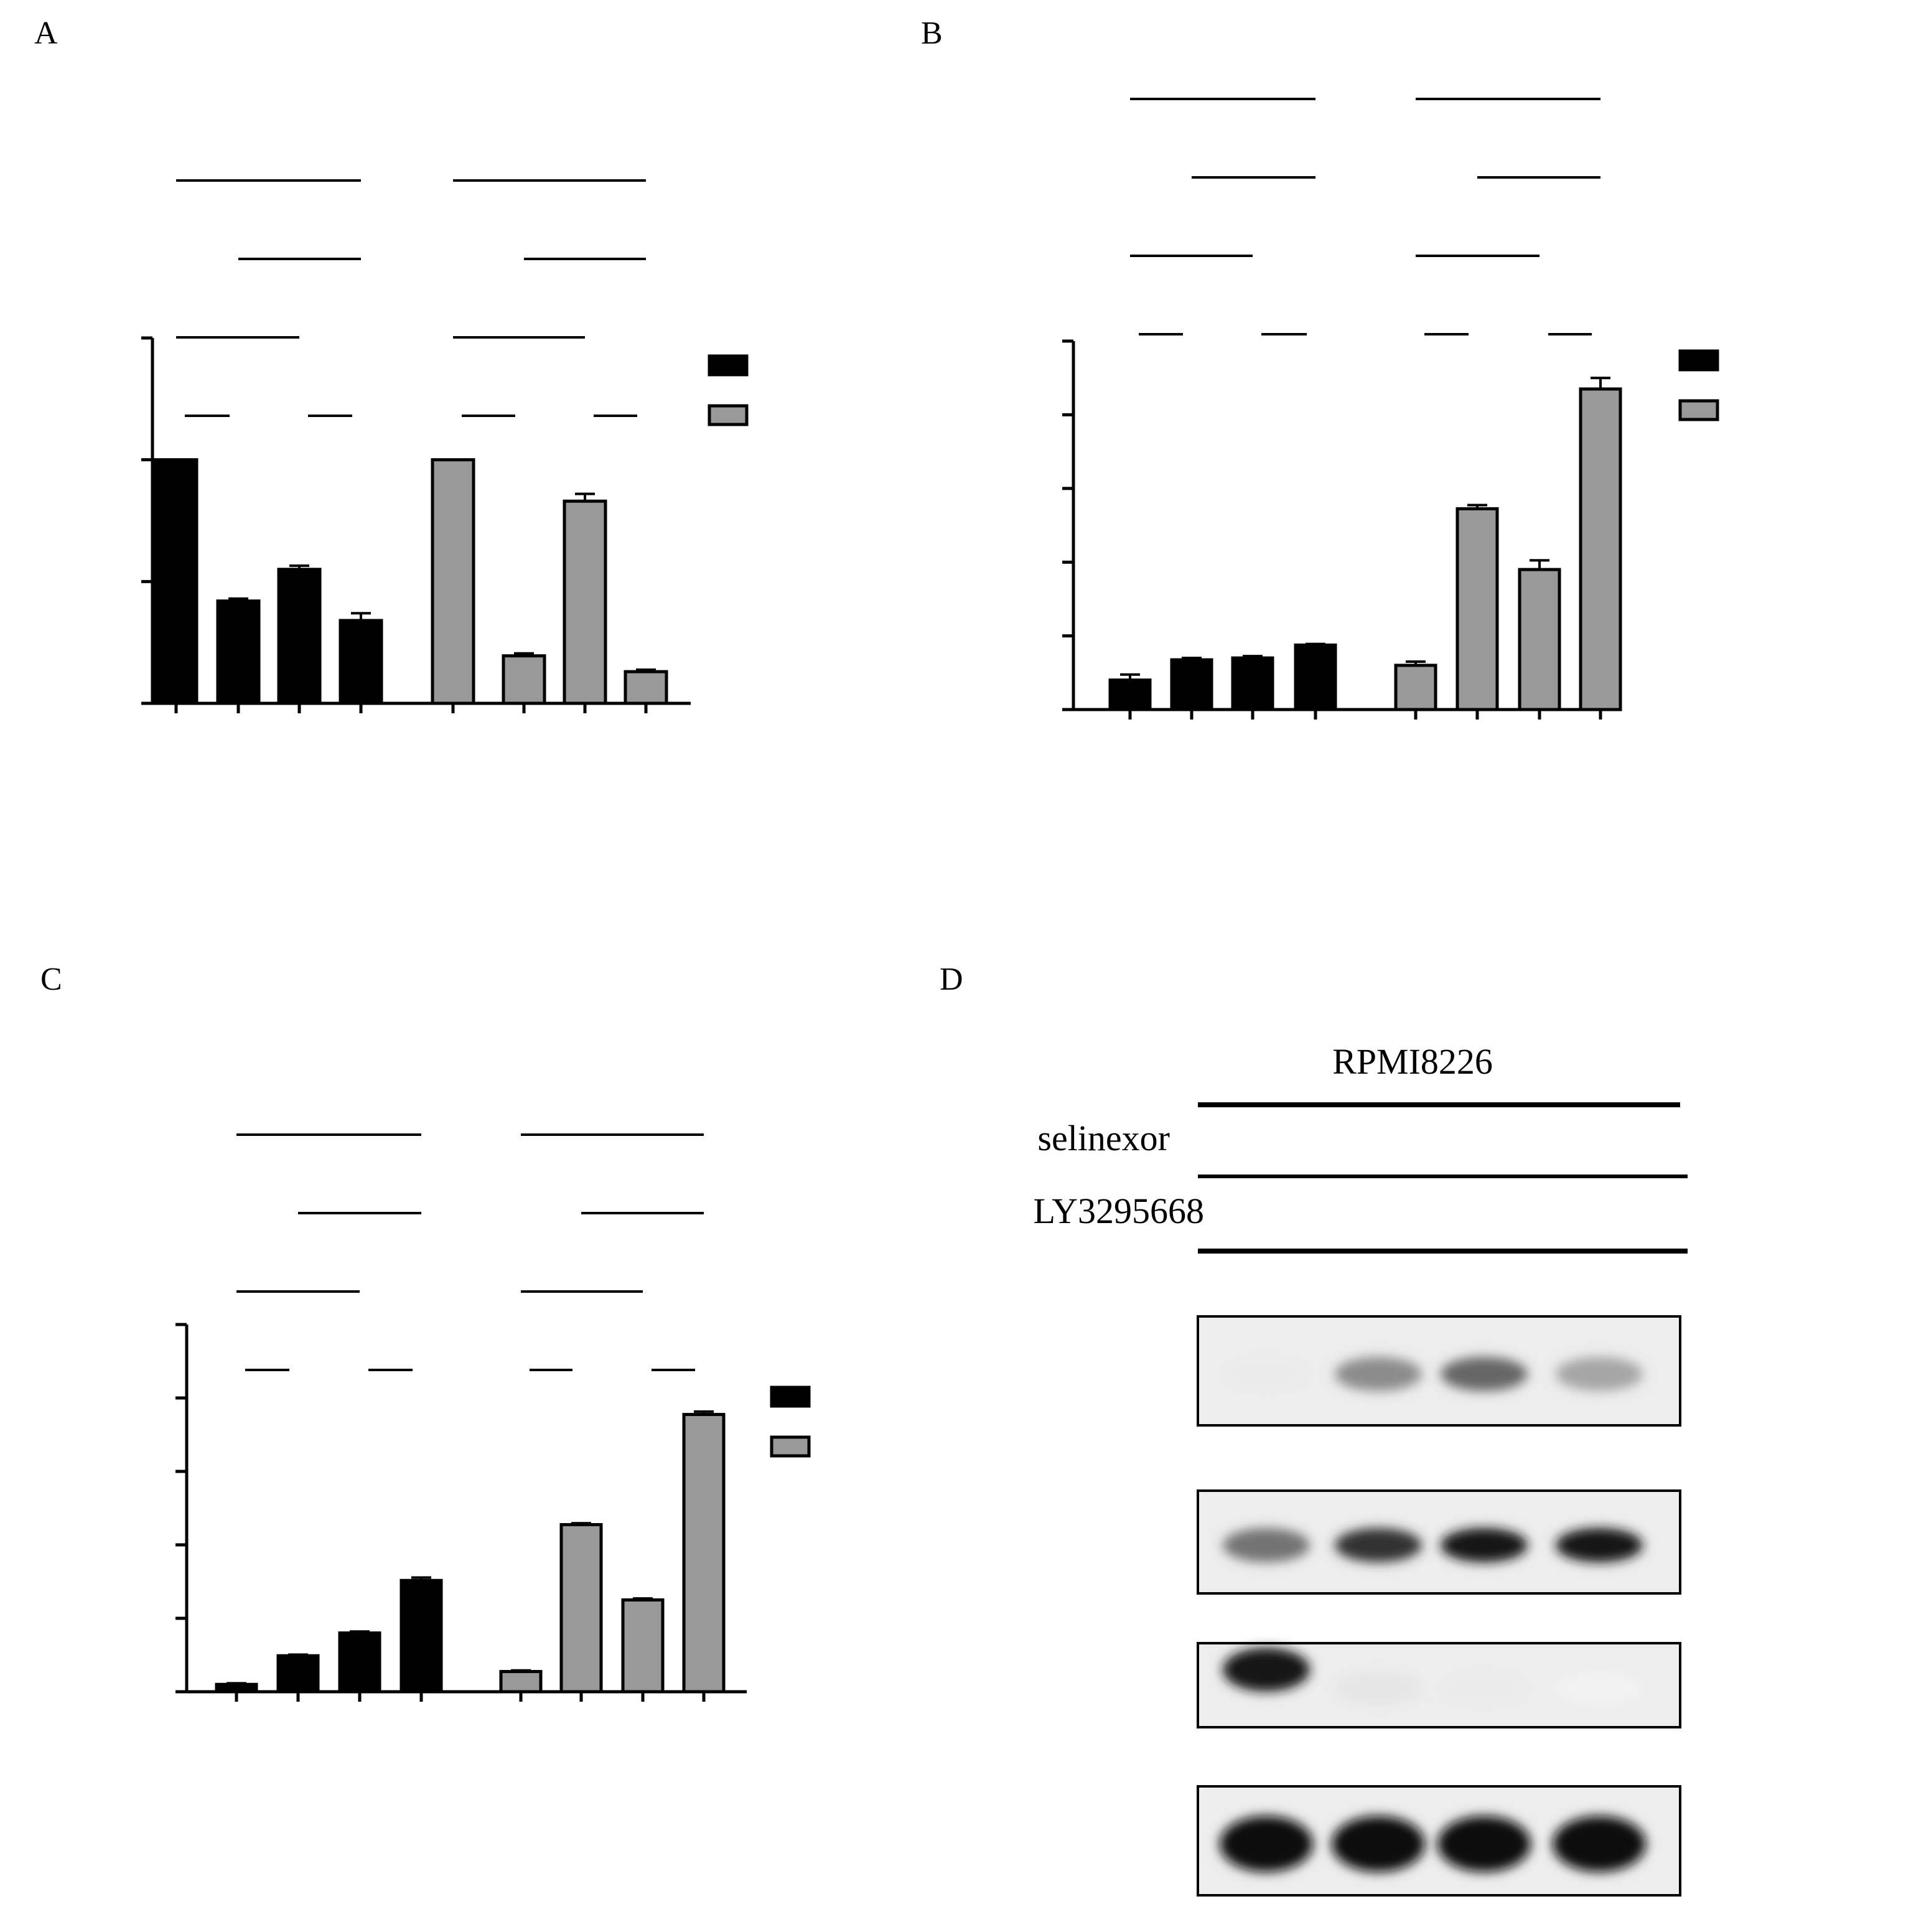 The width and height of the screenshot is (1911, 1932). What do you see at coordinates (932, 33) in the screenshot?
I see `panel-label-b: B` at bounding box center [932, 33].